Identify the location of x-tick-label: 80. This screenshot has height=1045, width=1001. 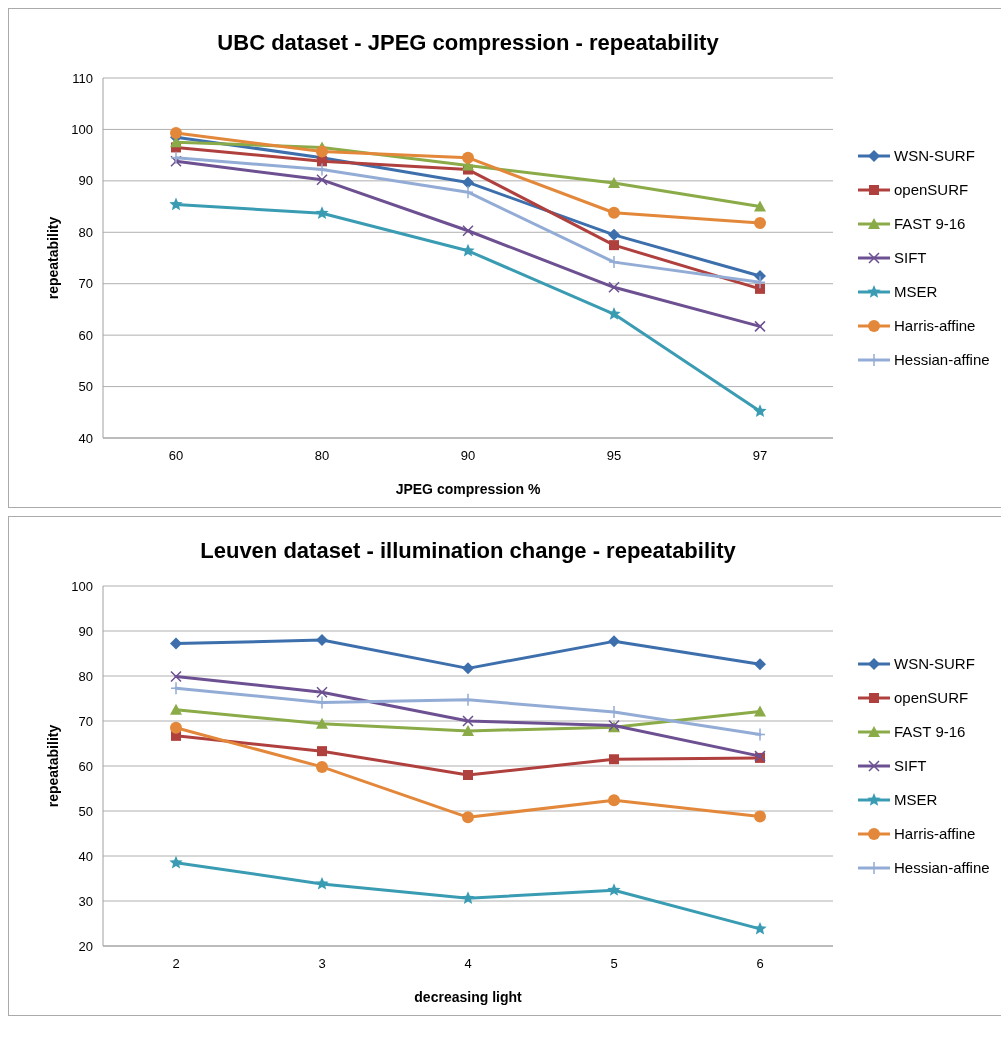
(322, 455).